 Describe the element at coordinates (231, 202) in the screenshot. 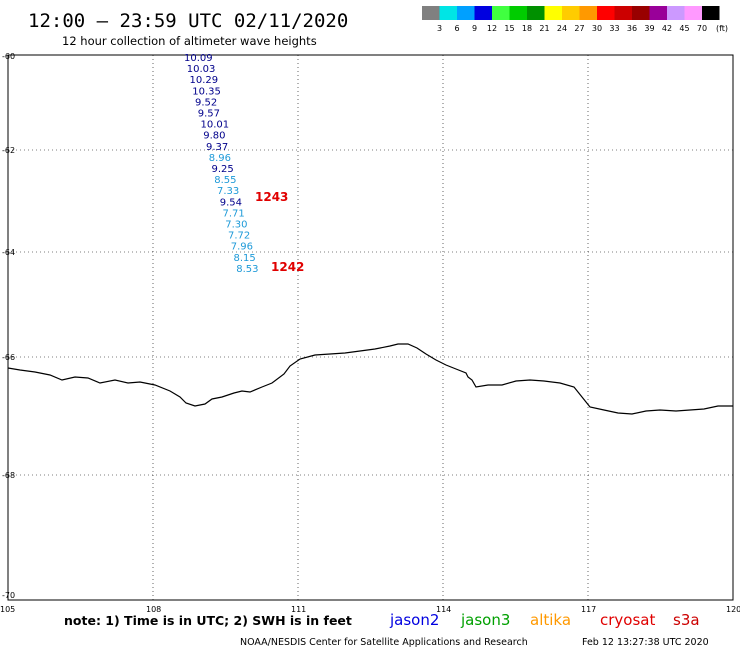

I see `wave-height-reading: 9.54` at that location.